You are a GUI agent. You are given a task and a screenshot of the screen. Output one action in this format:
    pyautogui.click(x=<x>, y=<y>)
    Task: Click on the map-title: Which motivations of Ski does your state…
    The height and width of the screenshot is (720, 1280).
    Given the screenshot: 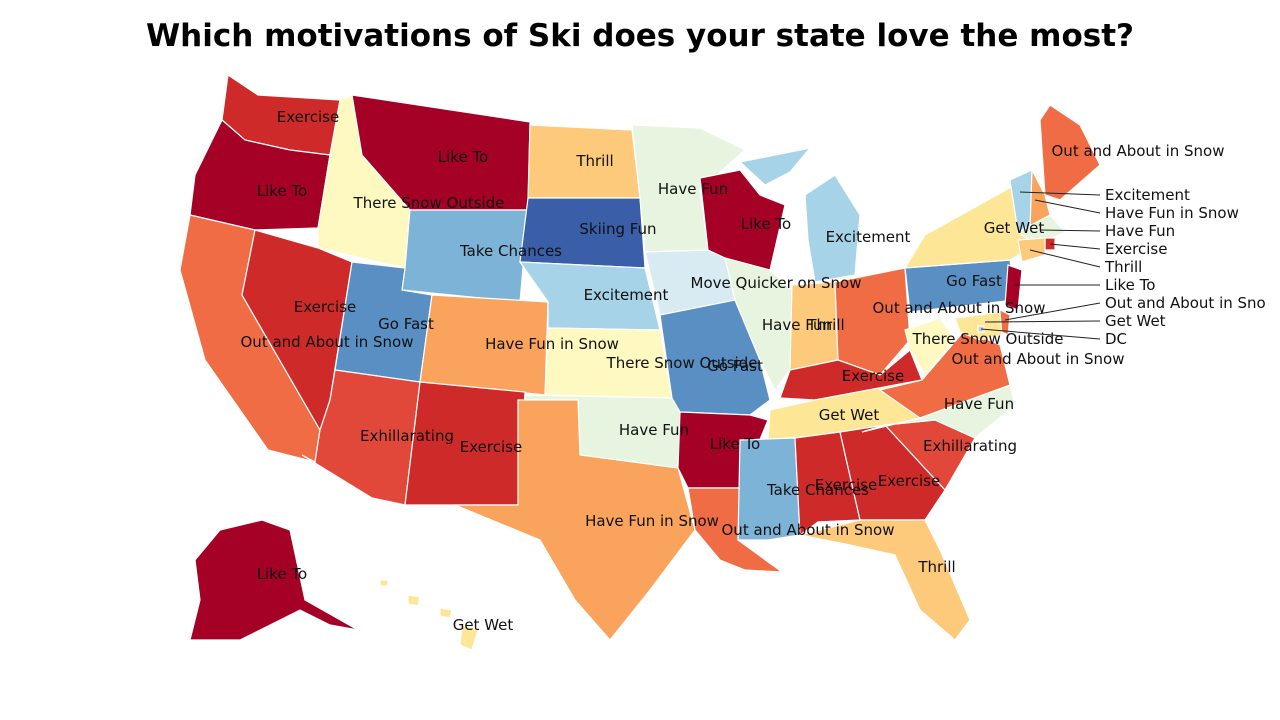 What is the action you would take?
    pyautogui.click(x=640, y=36)
    